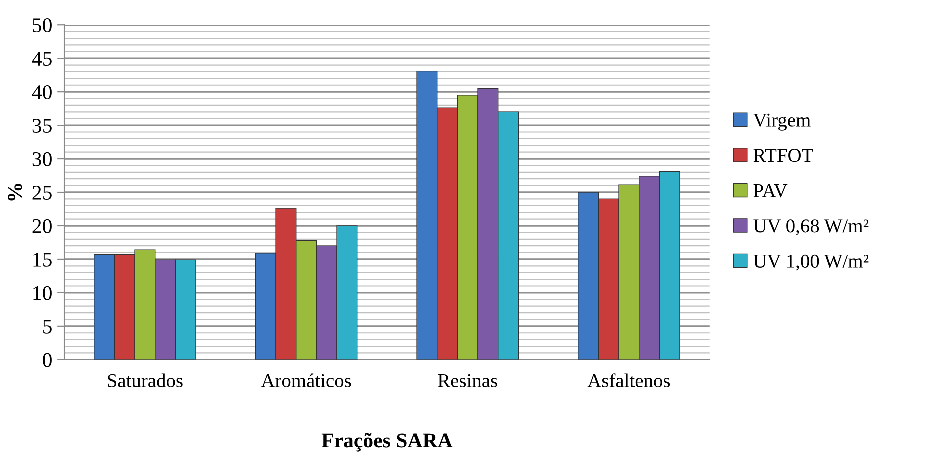 This screenshot has width=949, height=465. What do you see at coordinates (306, 381) in the screenshot?
I see `x-tick-label: Aromáticos` at bounding box center [306, 381].